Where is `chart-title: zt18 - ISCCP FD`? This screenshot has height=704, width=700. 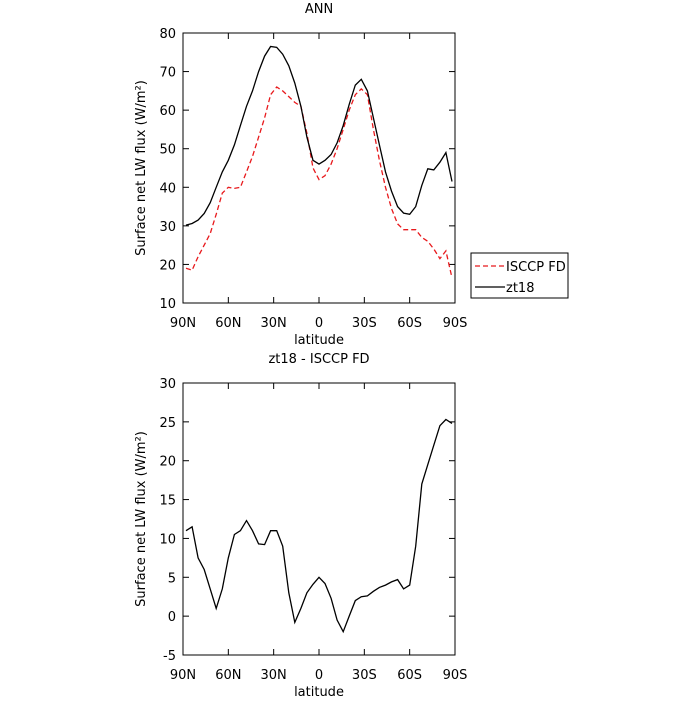 chart-title: zt18 - ISCCP FD is located at coordinates (318, 359).